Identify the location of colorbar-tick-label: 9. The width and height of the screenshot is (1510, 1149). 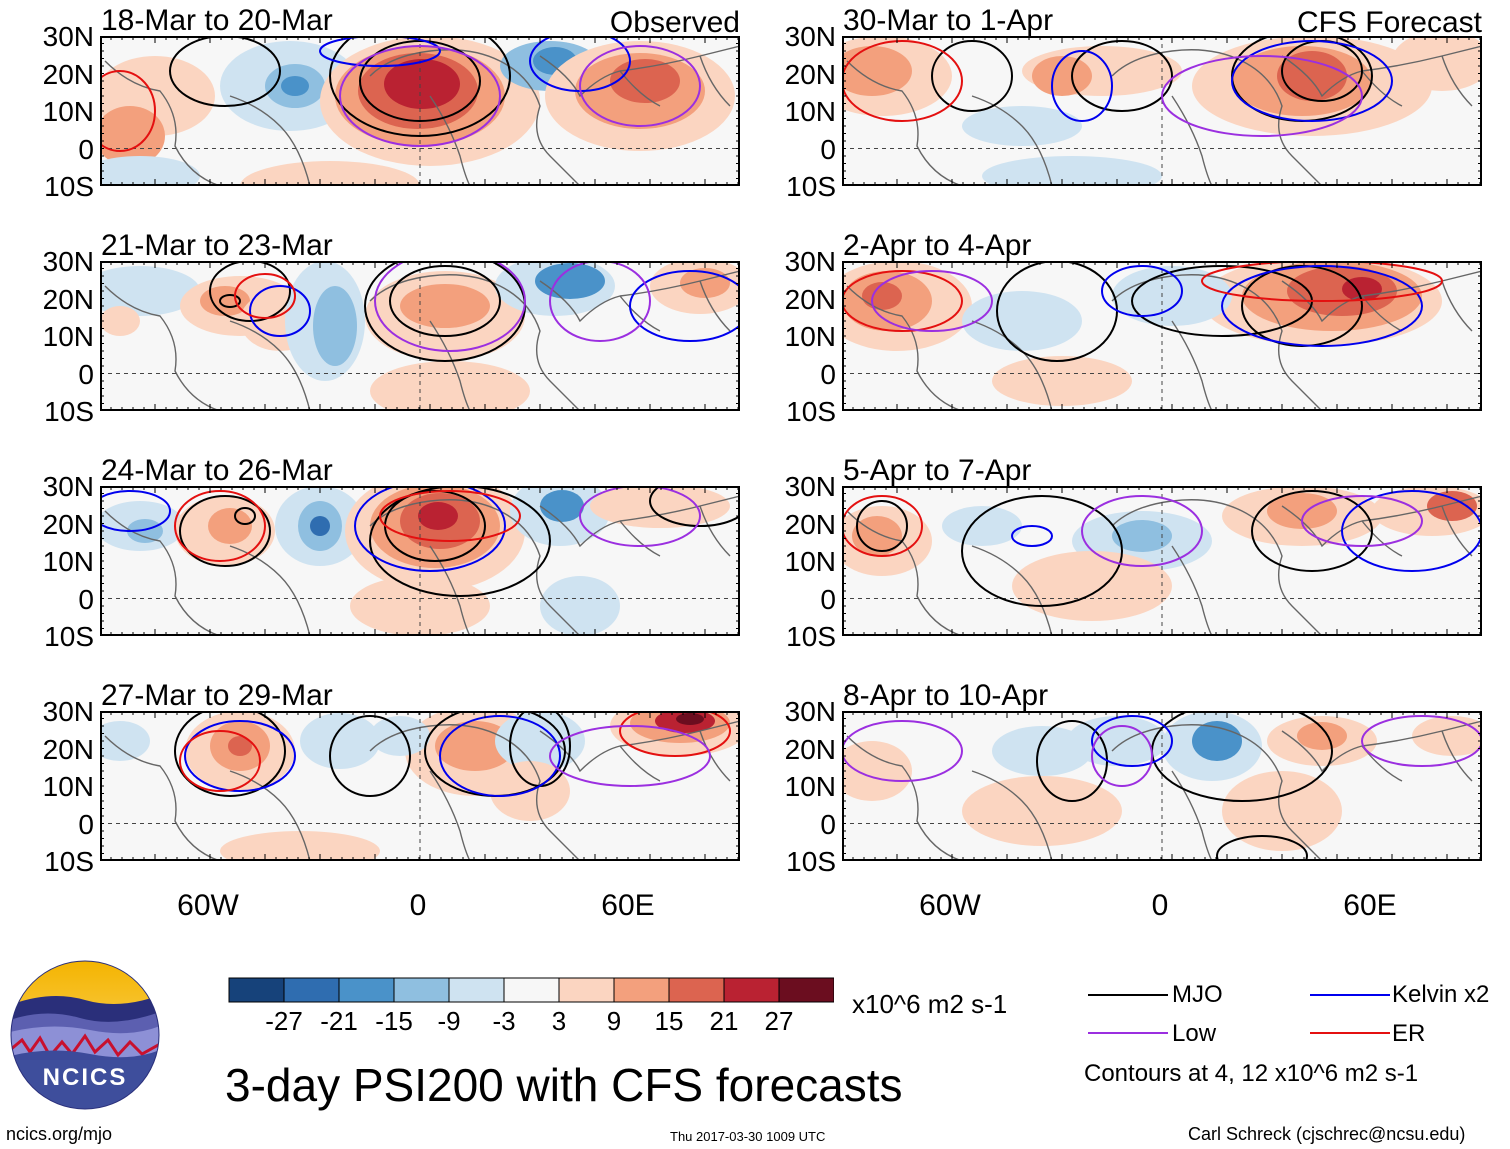
(614, 1021).